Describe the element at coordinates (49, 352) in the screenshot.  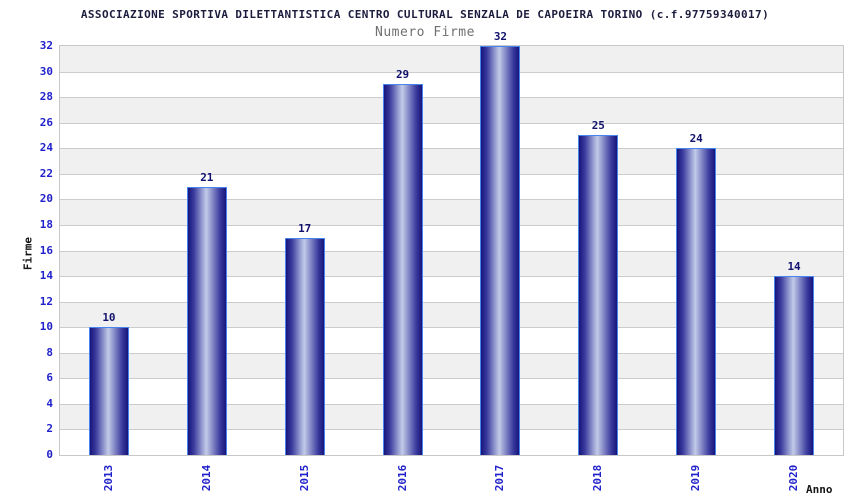
I see `y-tick-label: 8` at that location.